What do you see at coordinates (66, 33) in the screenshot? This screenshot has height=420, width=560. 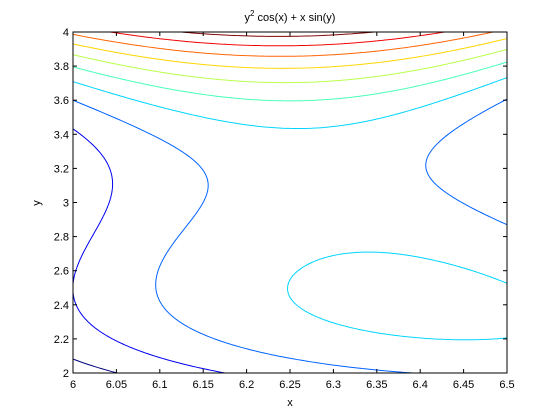 I see `y-tick-label: 4` at bounding box center [66, 33].